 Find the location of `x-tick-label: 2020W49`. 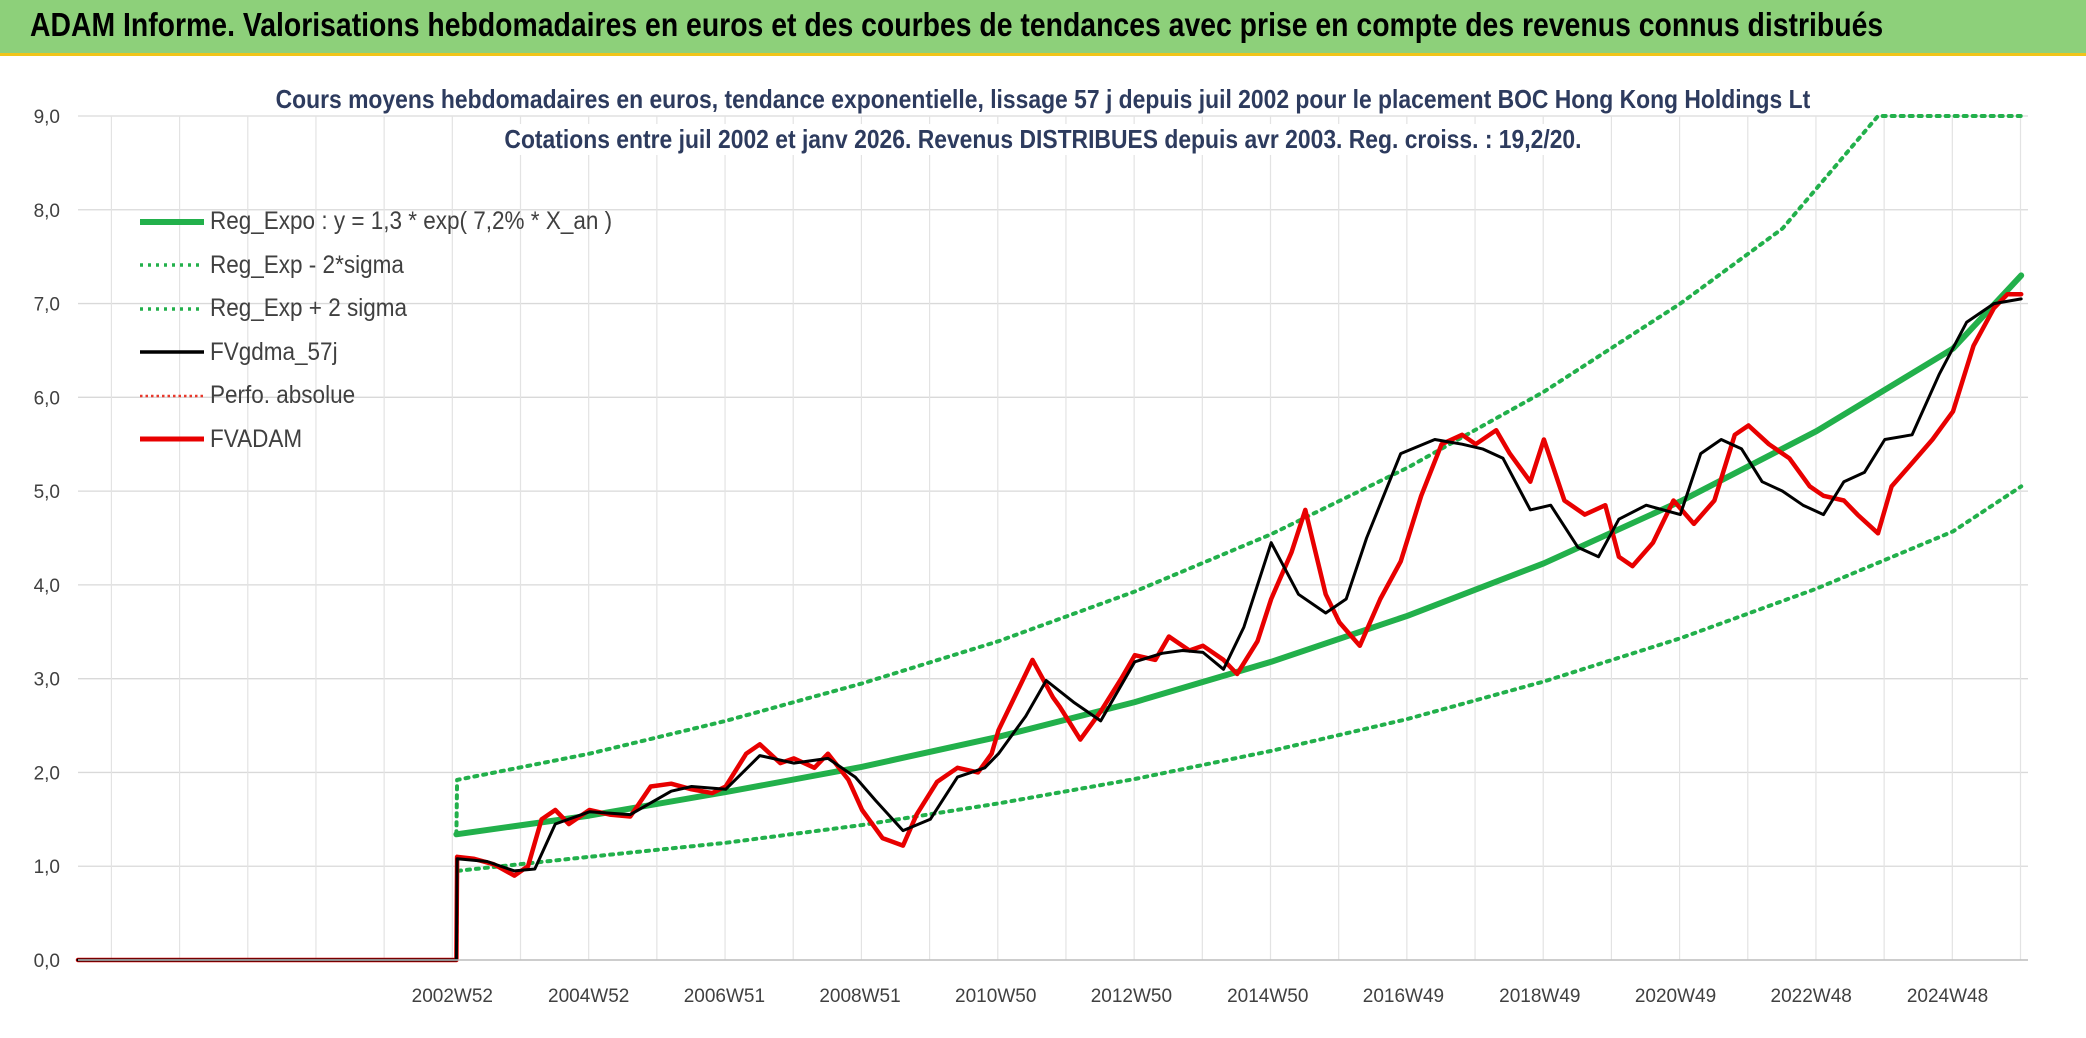

x-tick-label: 2020W49 is located at coordinates (1675, 996).